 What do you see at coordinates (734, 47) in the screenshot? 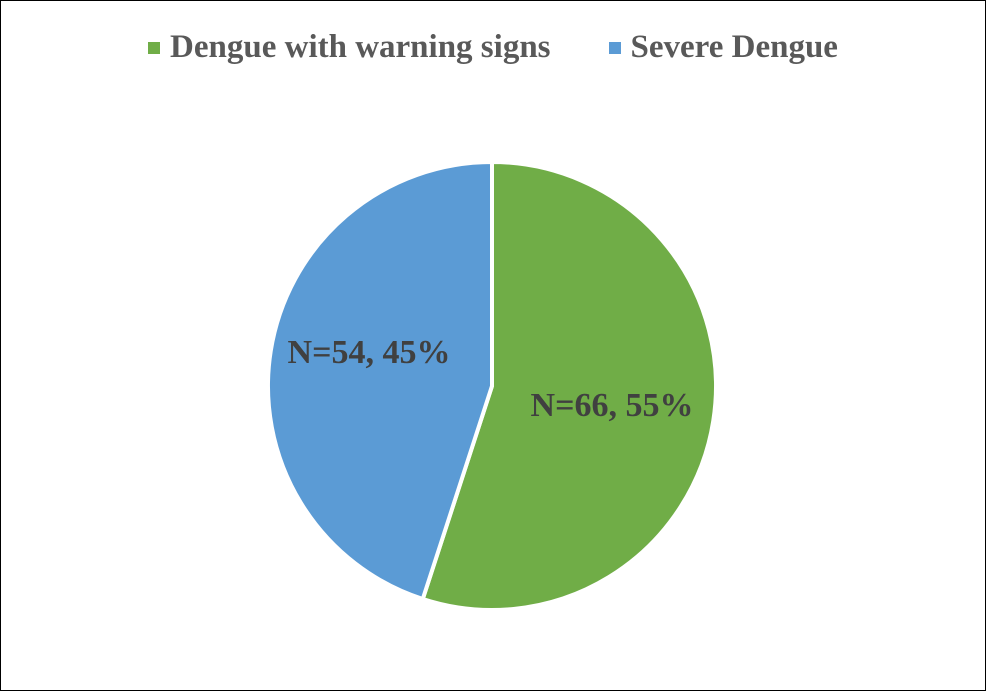
I see `legend-label: Severe Dengue` at bounding box center [734, 47].